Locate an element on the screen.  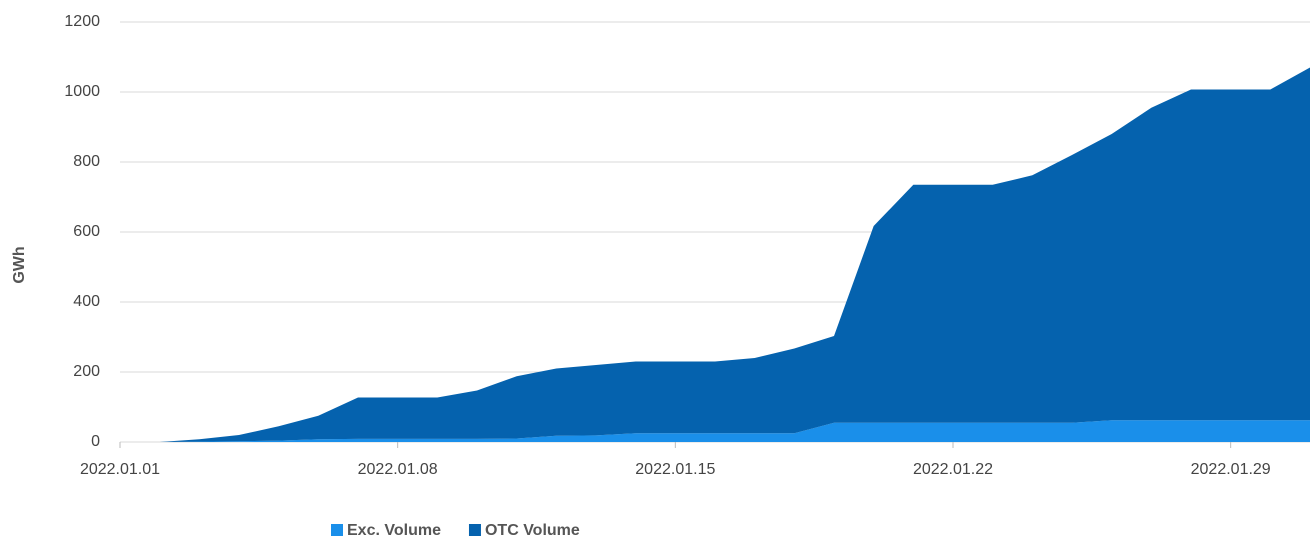
x-tick-label: 2022.01.29 is located at coordinates (1231, 469).